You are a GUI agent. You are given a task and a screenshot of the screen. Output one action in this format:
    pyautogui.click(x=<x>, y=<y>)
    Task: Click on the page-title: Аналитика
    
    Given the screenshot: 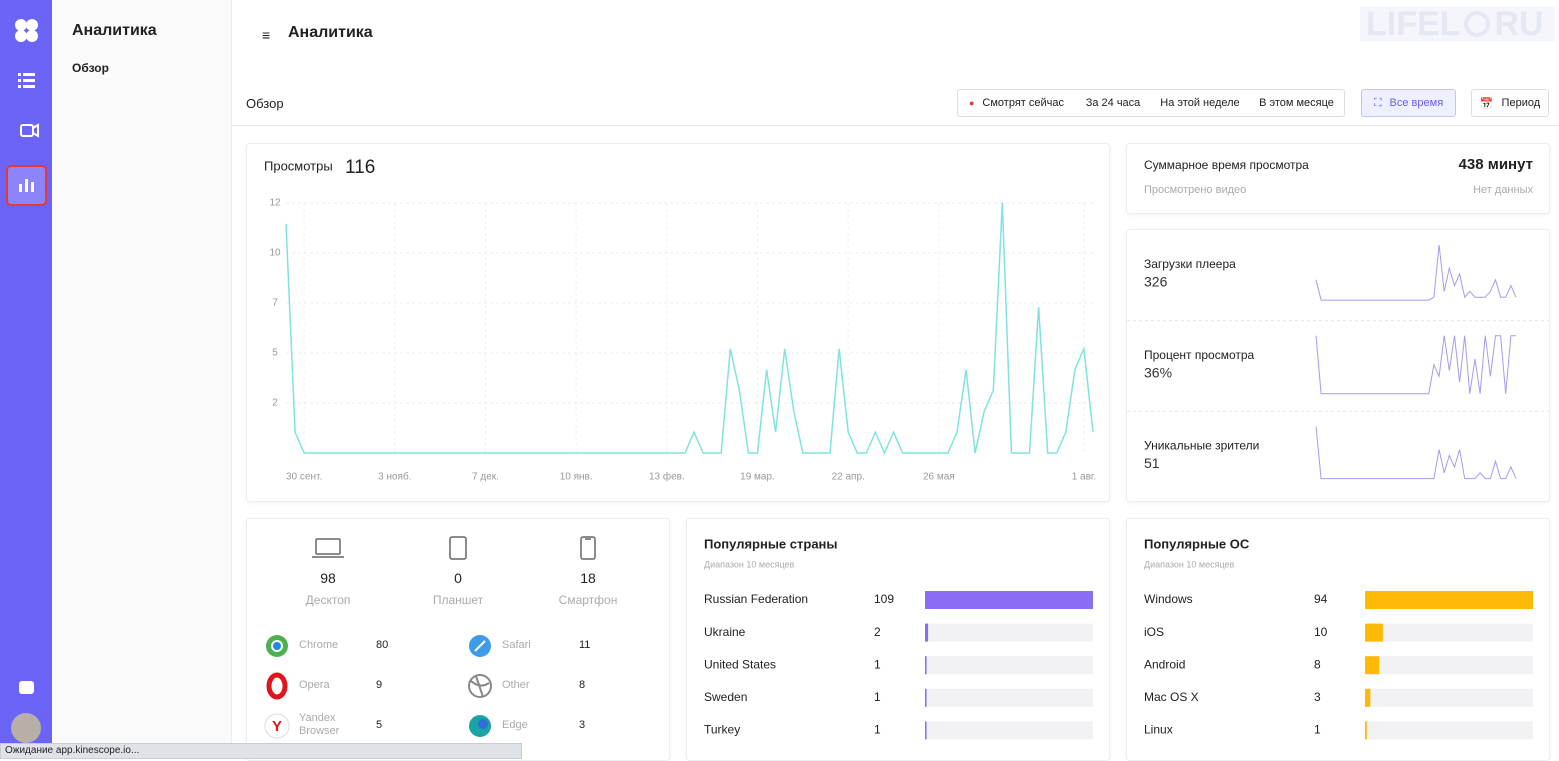 What is the action you would take?
    pyautogui.click(x=330, y=32)
    